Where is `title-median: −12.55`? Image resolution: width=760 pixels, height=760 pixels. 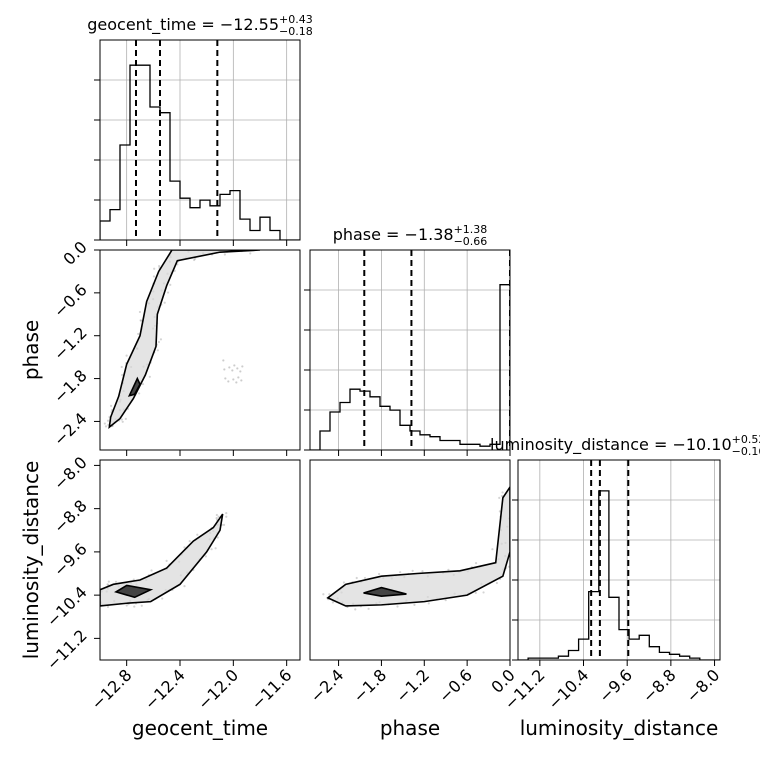
title-median: −12.55 is located at coordinates (249, 24).